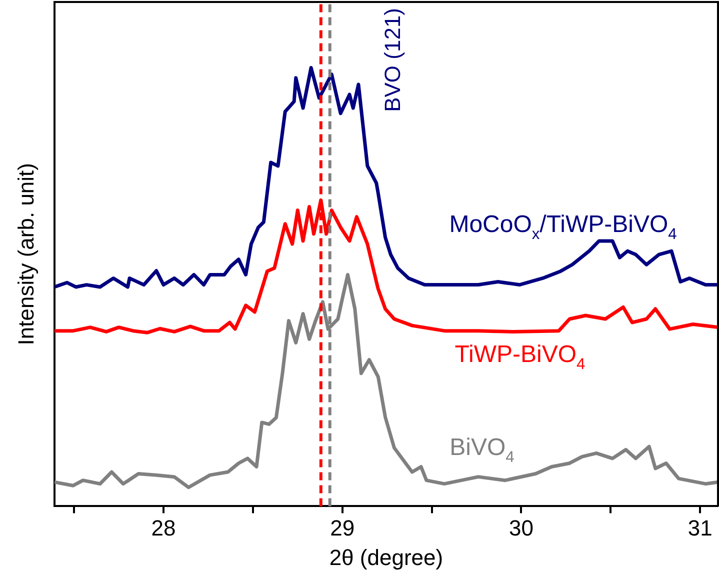 Image resolution: width=719 pixels, height=572 pixels. I want to click on y-axis-title: Intensity (arb. unit), so click(25, 254).